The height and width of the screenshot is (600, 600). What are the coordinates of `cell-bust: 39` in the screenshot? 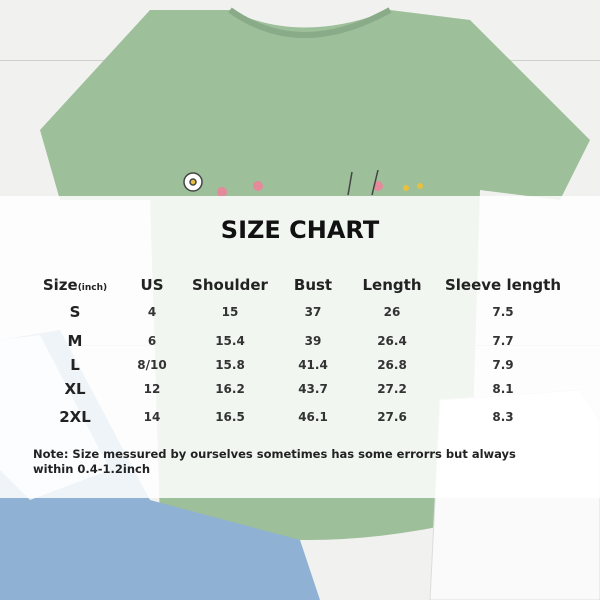 It's located at (313, 341).